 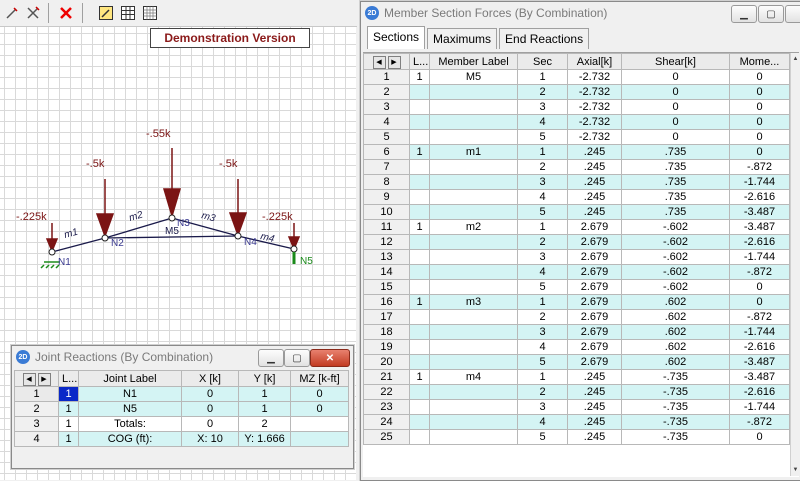 What do you see at coordinates (271, 358) in the screenshot?
I see `minimize-button: ▁` at bounding box center [271, 358].